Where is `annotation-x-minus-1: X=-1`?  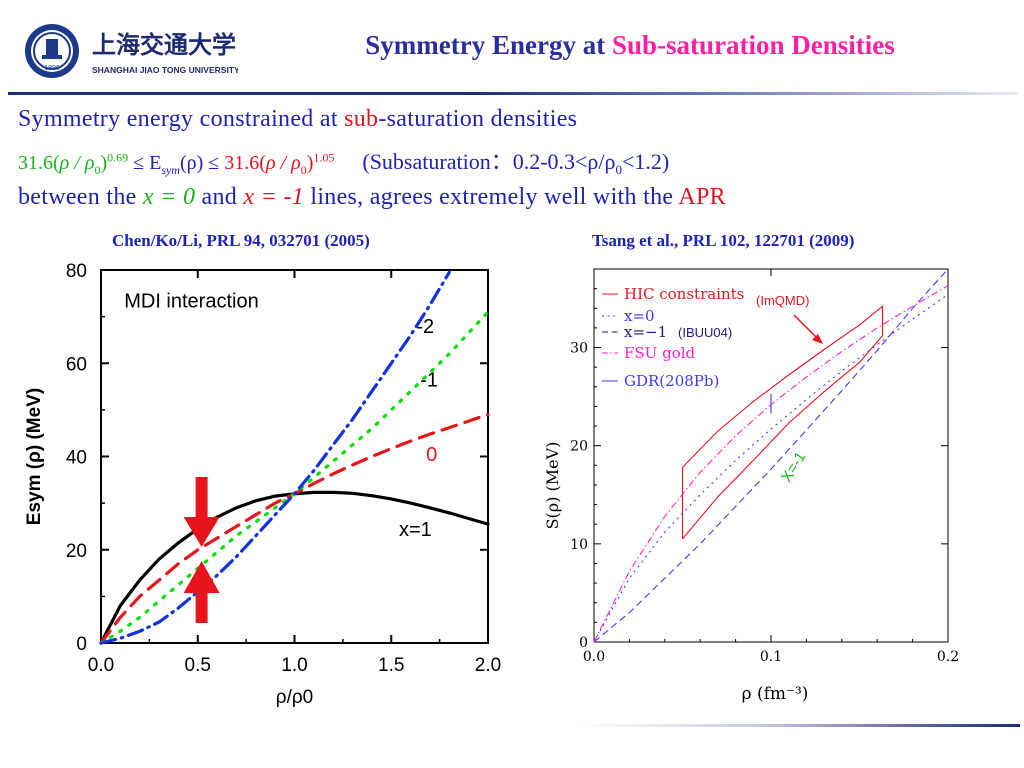 annotation-x-minus-1: X=-1 is located at coordinates (793, 467).